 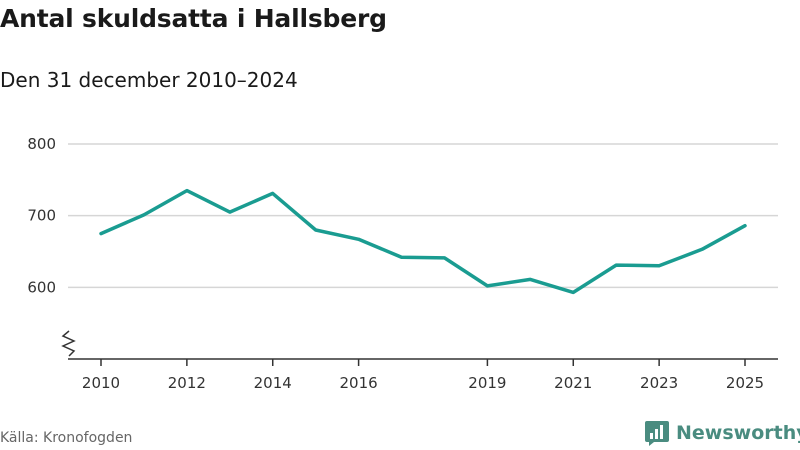 What do you see at coordinates (745, 383) in the screenshot?
I see `x-tick-label: 2025` at bounding box center [745, 383].